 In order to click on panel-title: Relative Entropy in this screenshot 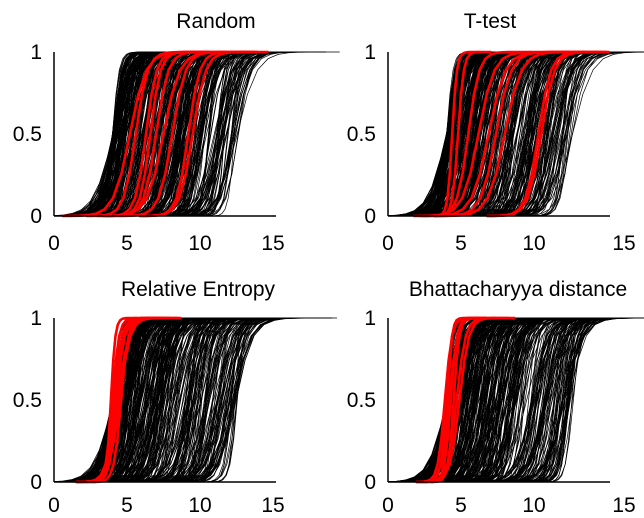, I will do `click(198, 289)`.